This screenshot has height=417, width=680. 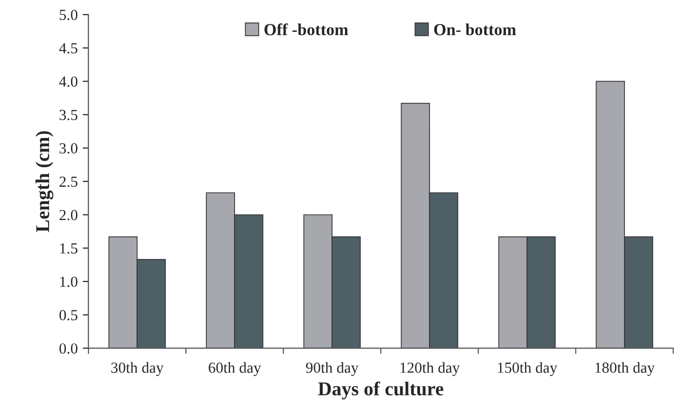 What do you see at coordinates (68, 315) in the screenshot?
I see `y-tick-label: 0.5` at bounding box center [68, 315].